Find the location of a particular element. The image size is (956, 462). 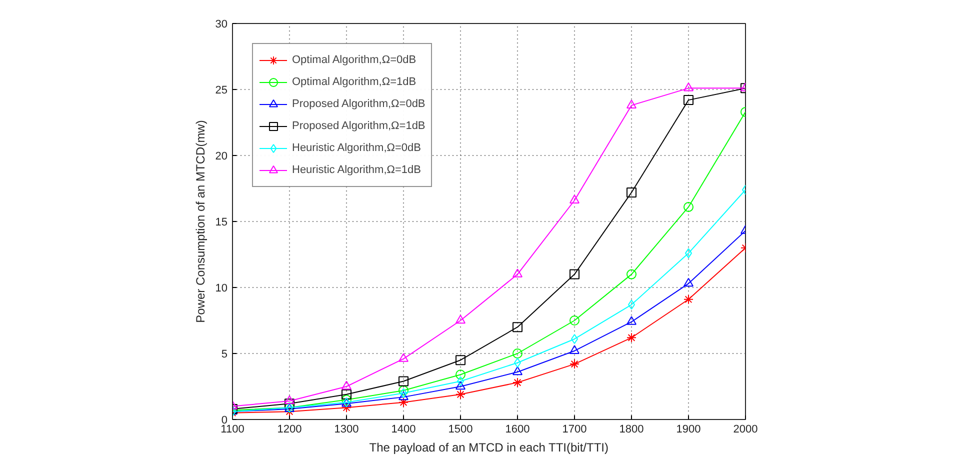

y-tick-label: 20 is located at coordinates (221, 156).